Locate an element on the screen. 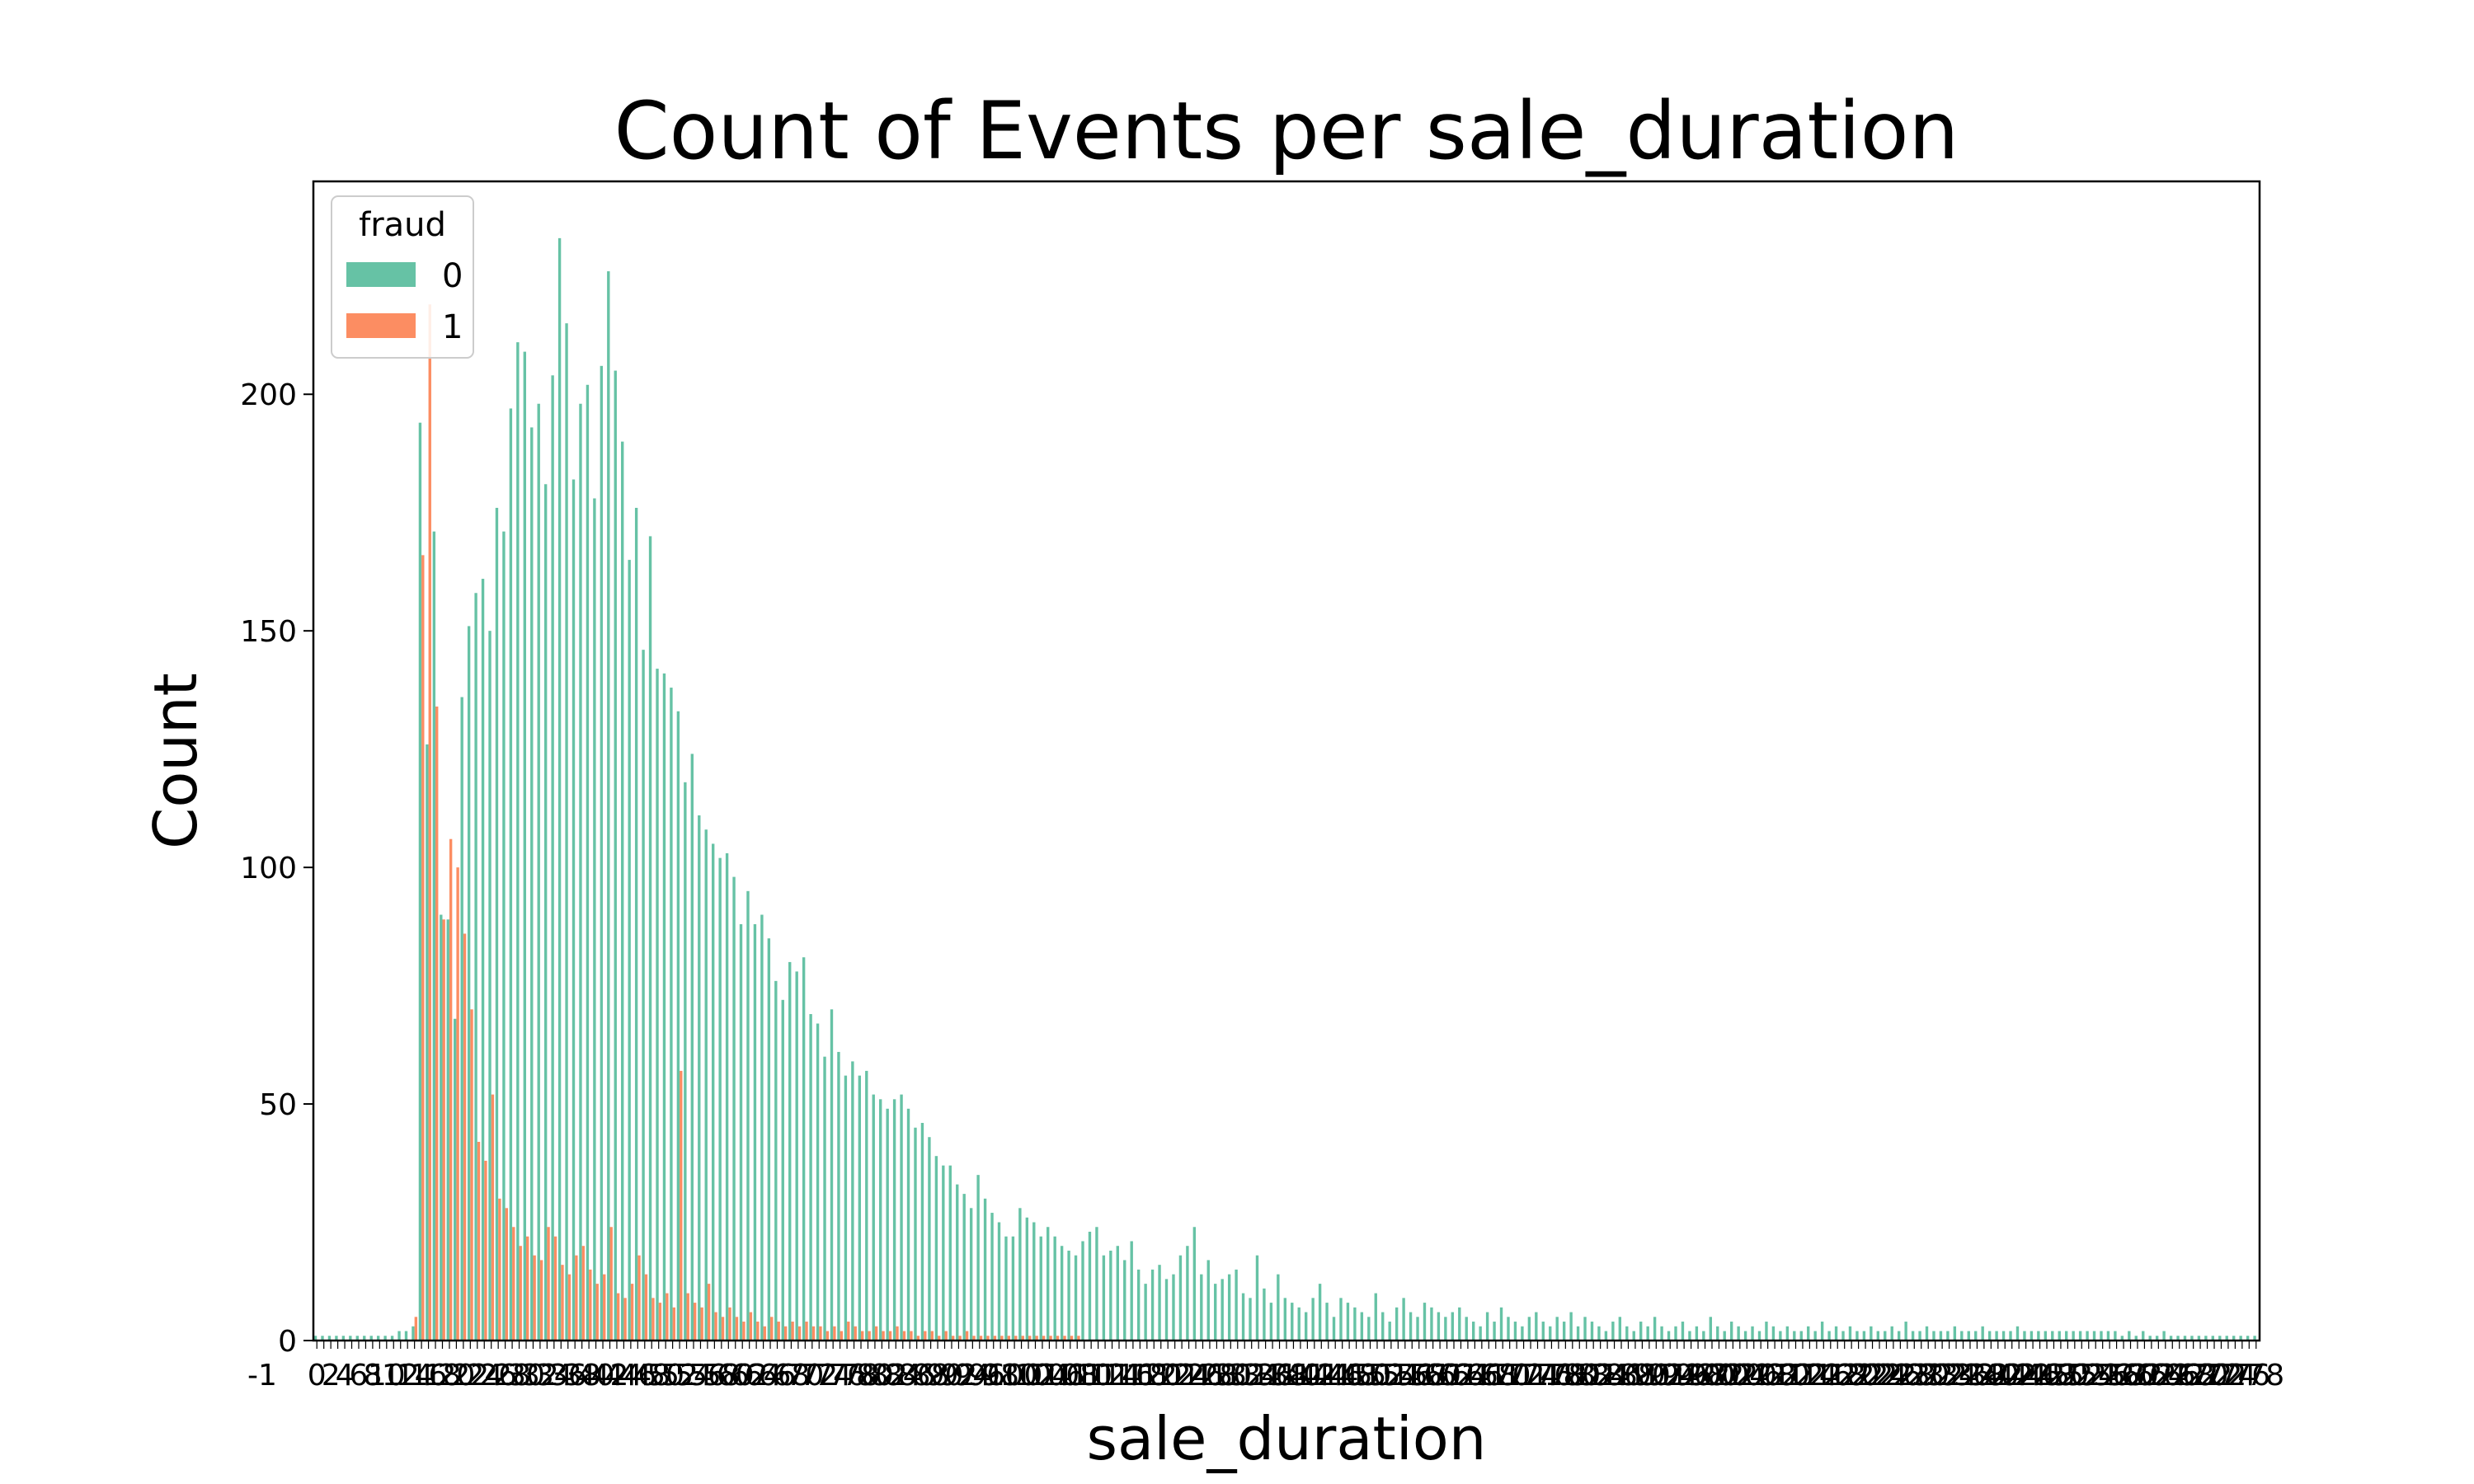 This screenshot has width=2474, height=1484. x-tick-label-232: 232 is located at coordinates (1935, 1375).